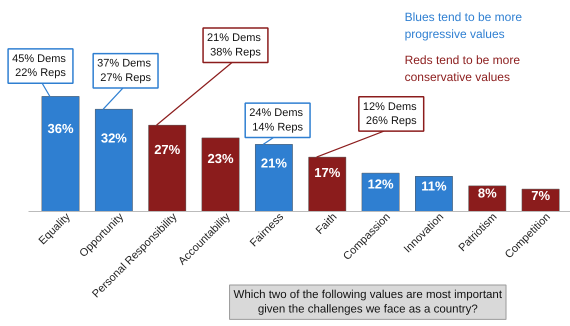 This screenshot has width=570, height=326. I want to click on data-label: 21%, so click(274, 163).